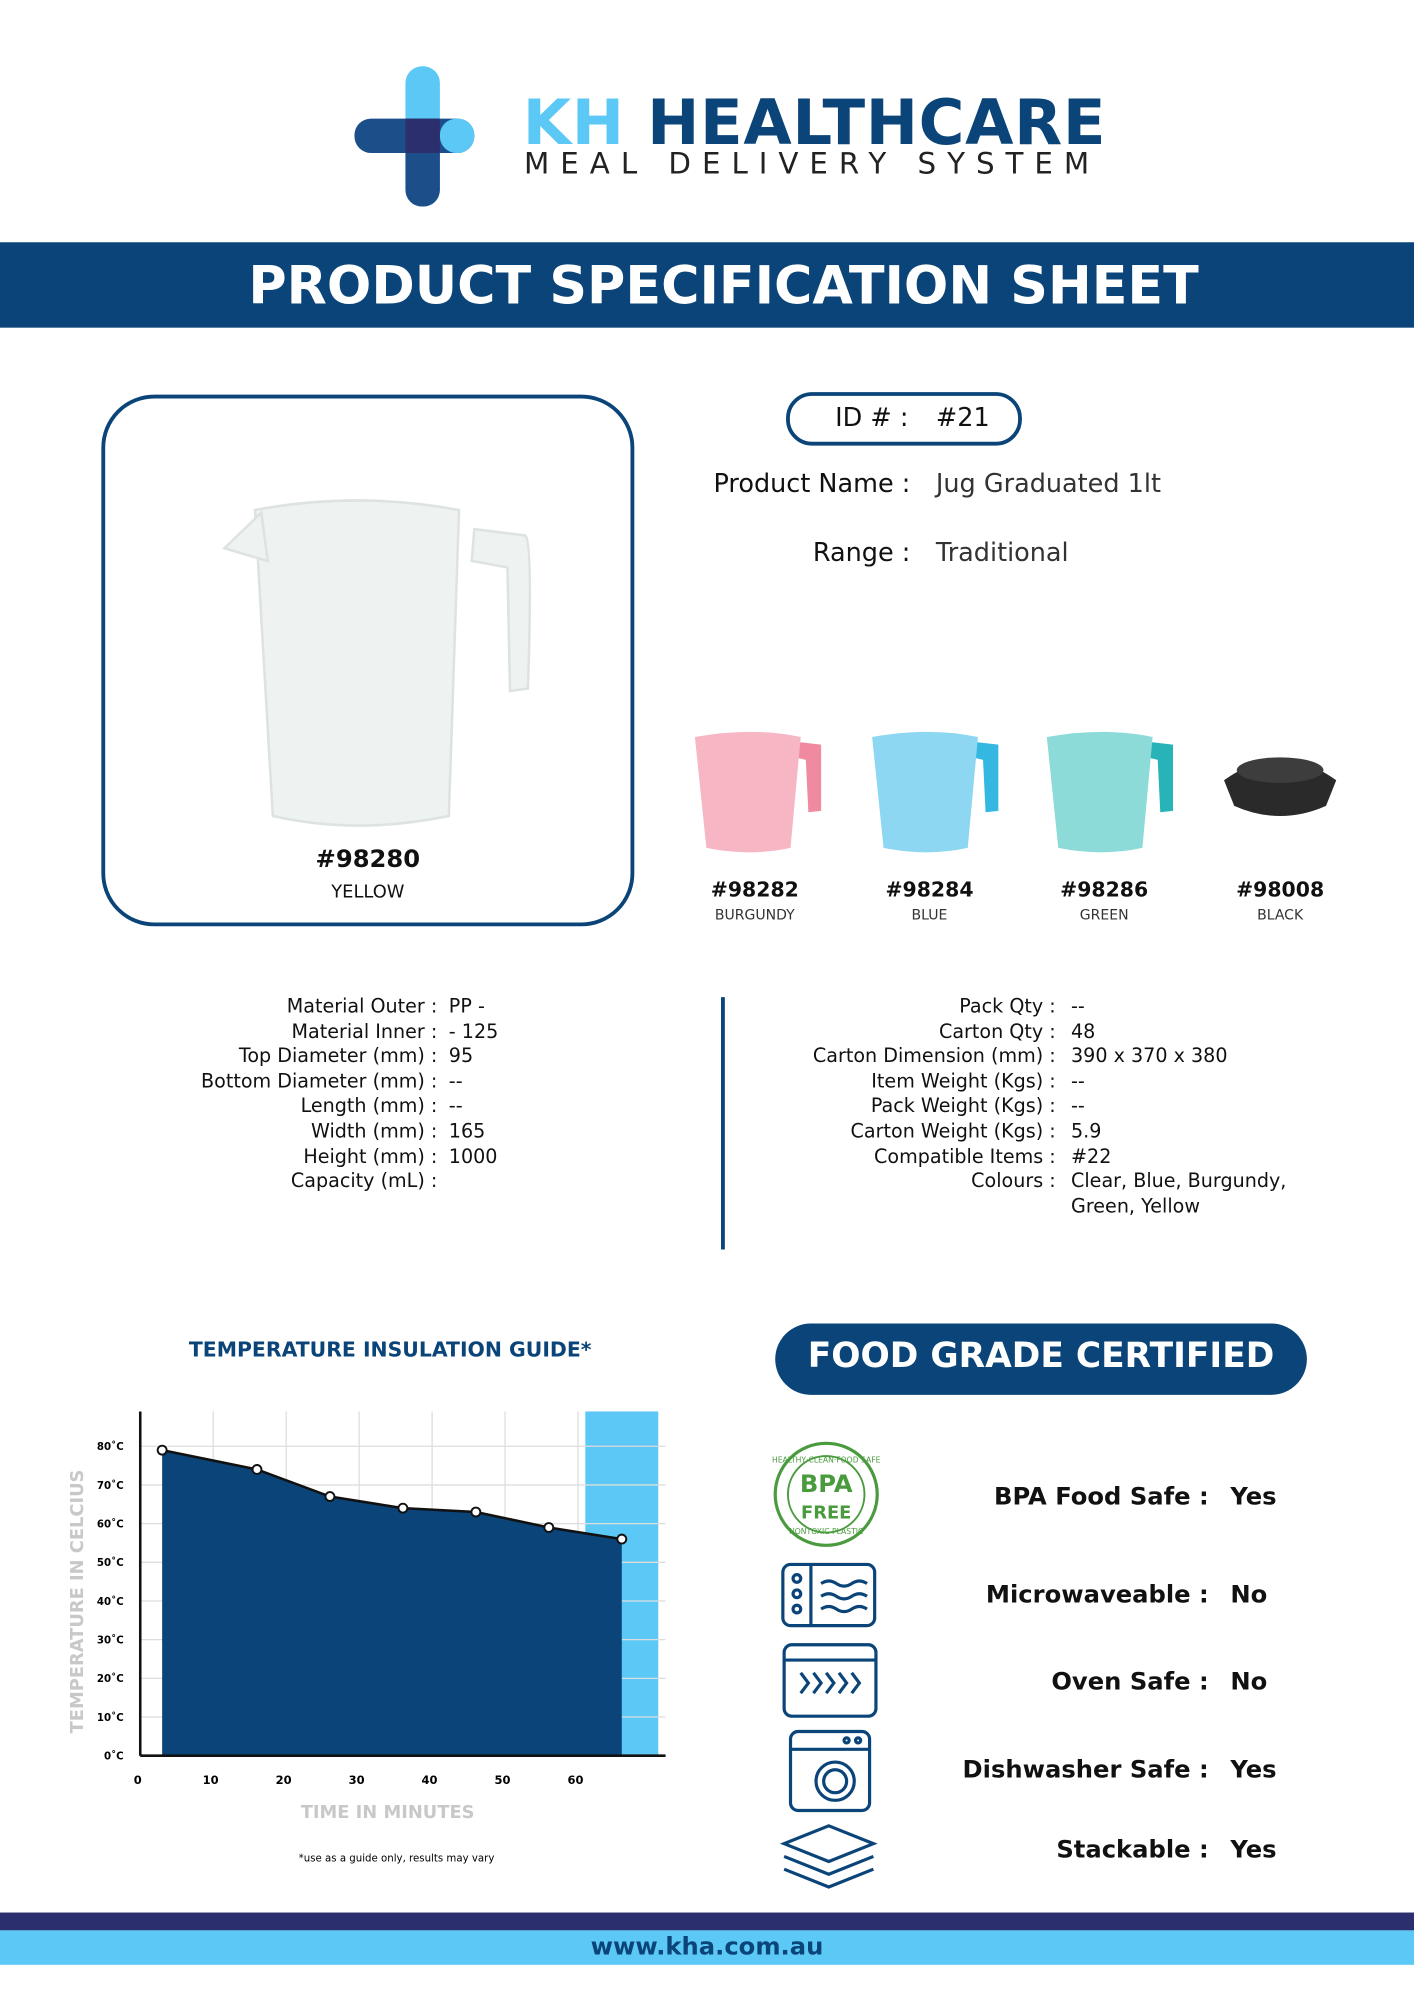  Describe the element at coordinates (218, 1181) in the screenshot. I see `spec-row: Capacity (mL) :` at that location.